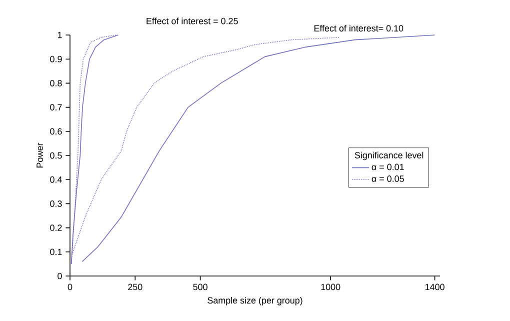 The height and width of the screenshot is (321, 510). Describe the element at coordinates (135, 287) in the screenshot. I see `x-tick-label: 250` at that location.